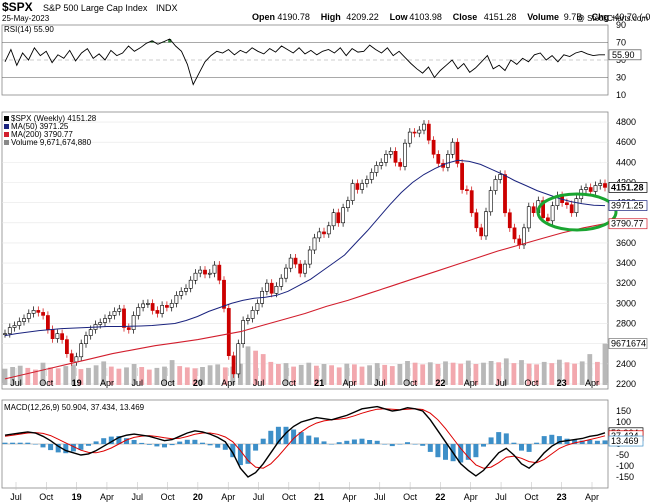  I want to click on x-tick-label: 21, so click(319, 497).